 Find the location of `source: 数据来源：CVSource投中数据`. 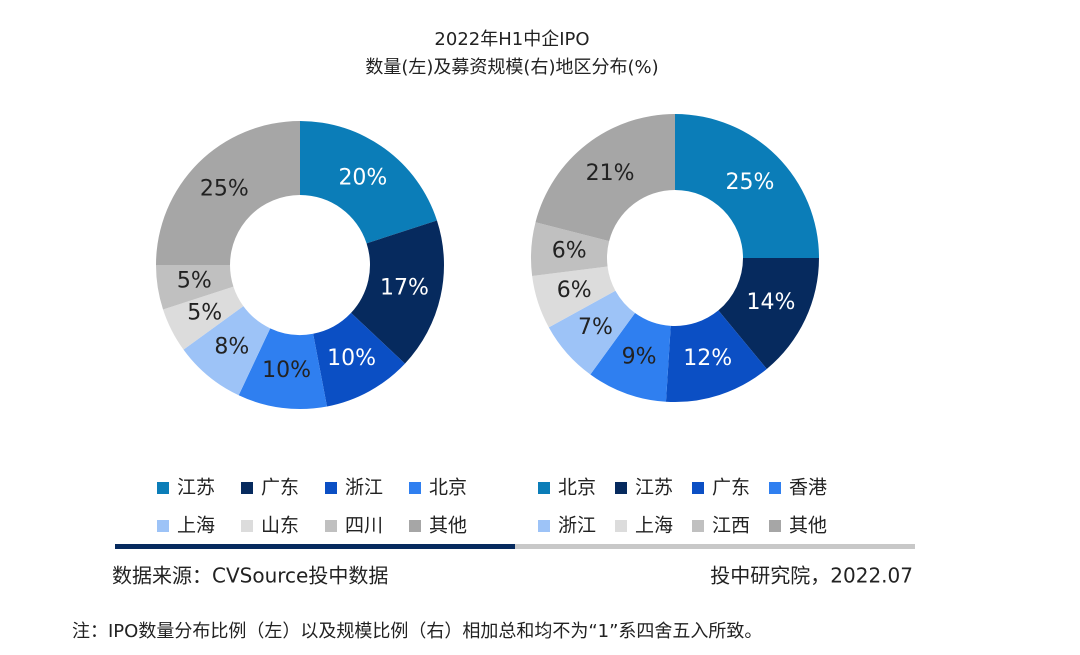

source: 数据来源：CVSource投中数据 is located at coordinates (250, 576).